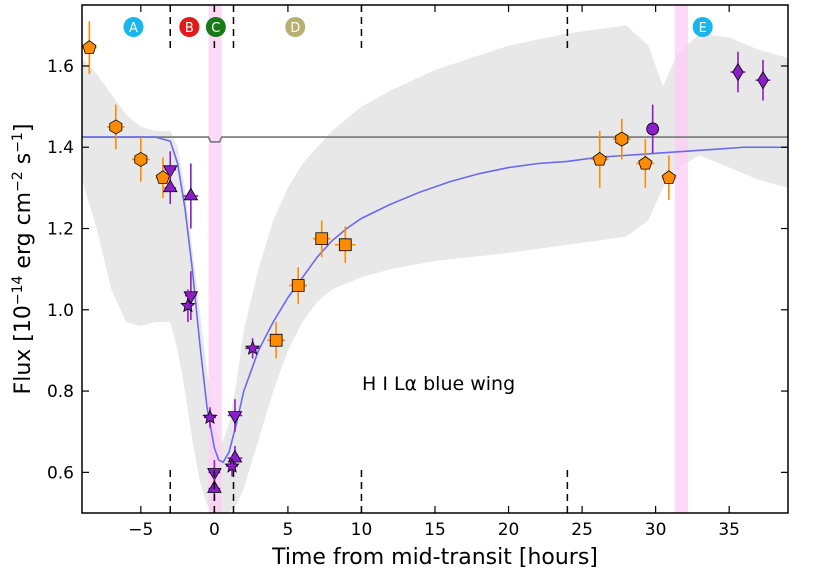  Describe the element at coordinates (729, 530) in the screenshot. I see `x-tick-label: 35` at that location.